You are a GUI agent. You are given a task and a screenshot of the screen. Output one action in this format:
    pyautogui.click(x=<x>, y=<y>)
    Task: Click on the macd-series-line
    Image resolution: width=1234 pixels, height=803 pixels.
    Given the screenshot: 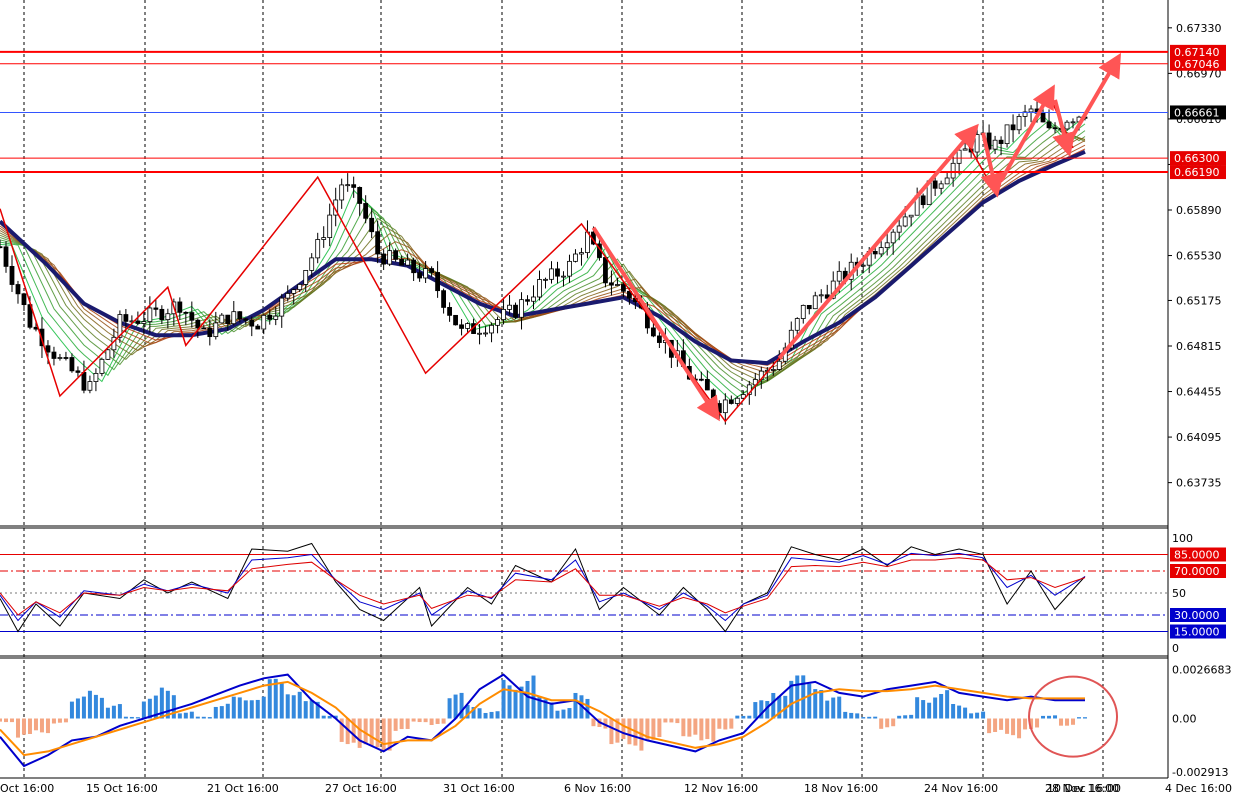 What is the action you would take?
    pyautogui.click(x=542, y=718)
    